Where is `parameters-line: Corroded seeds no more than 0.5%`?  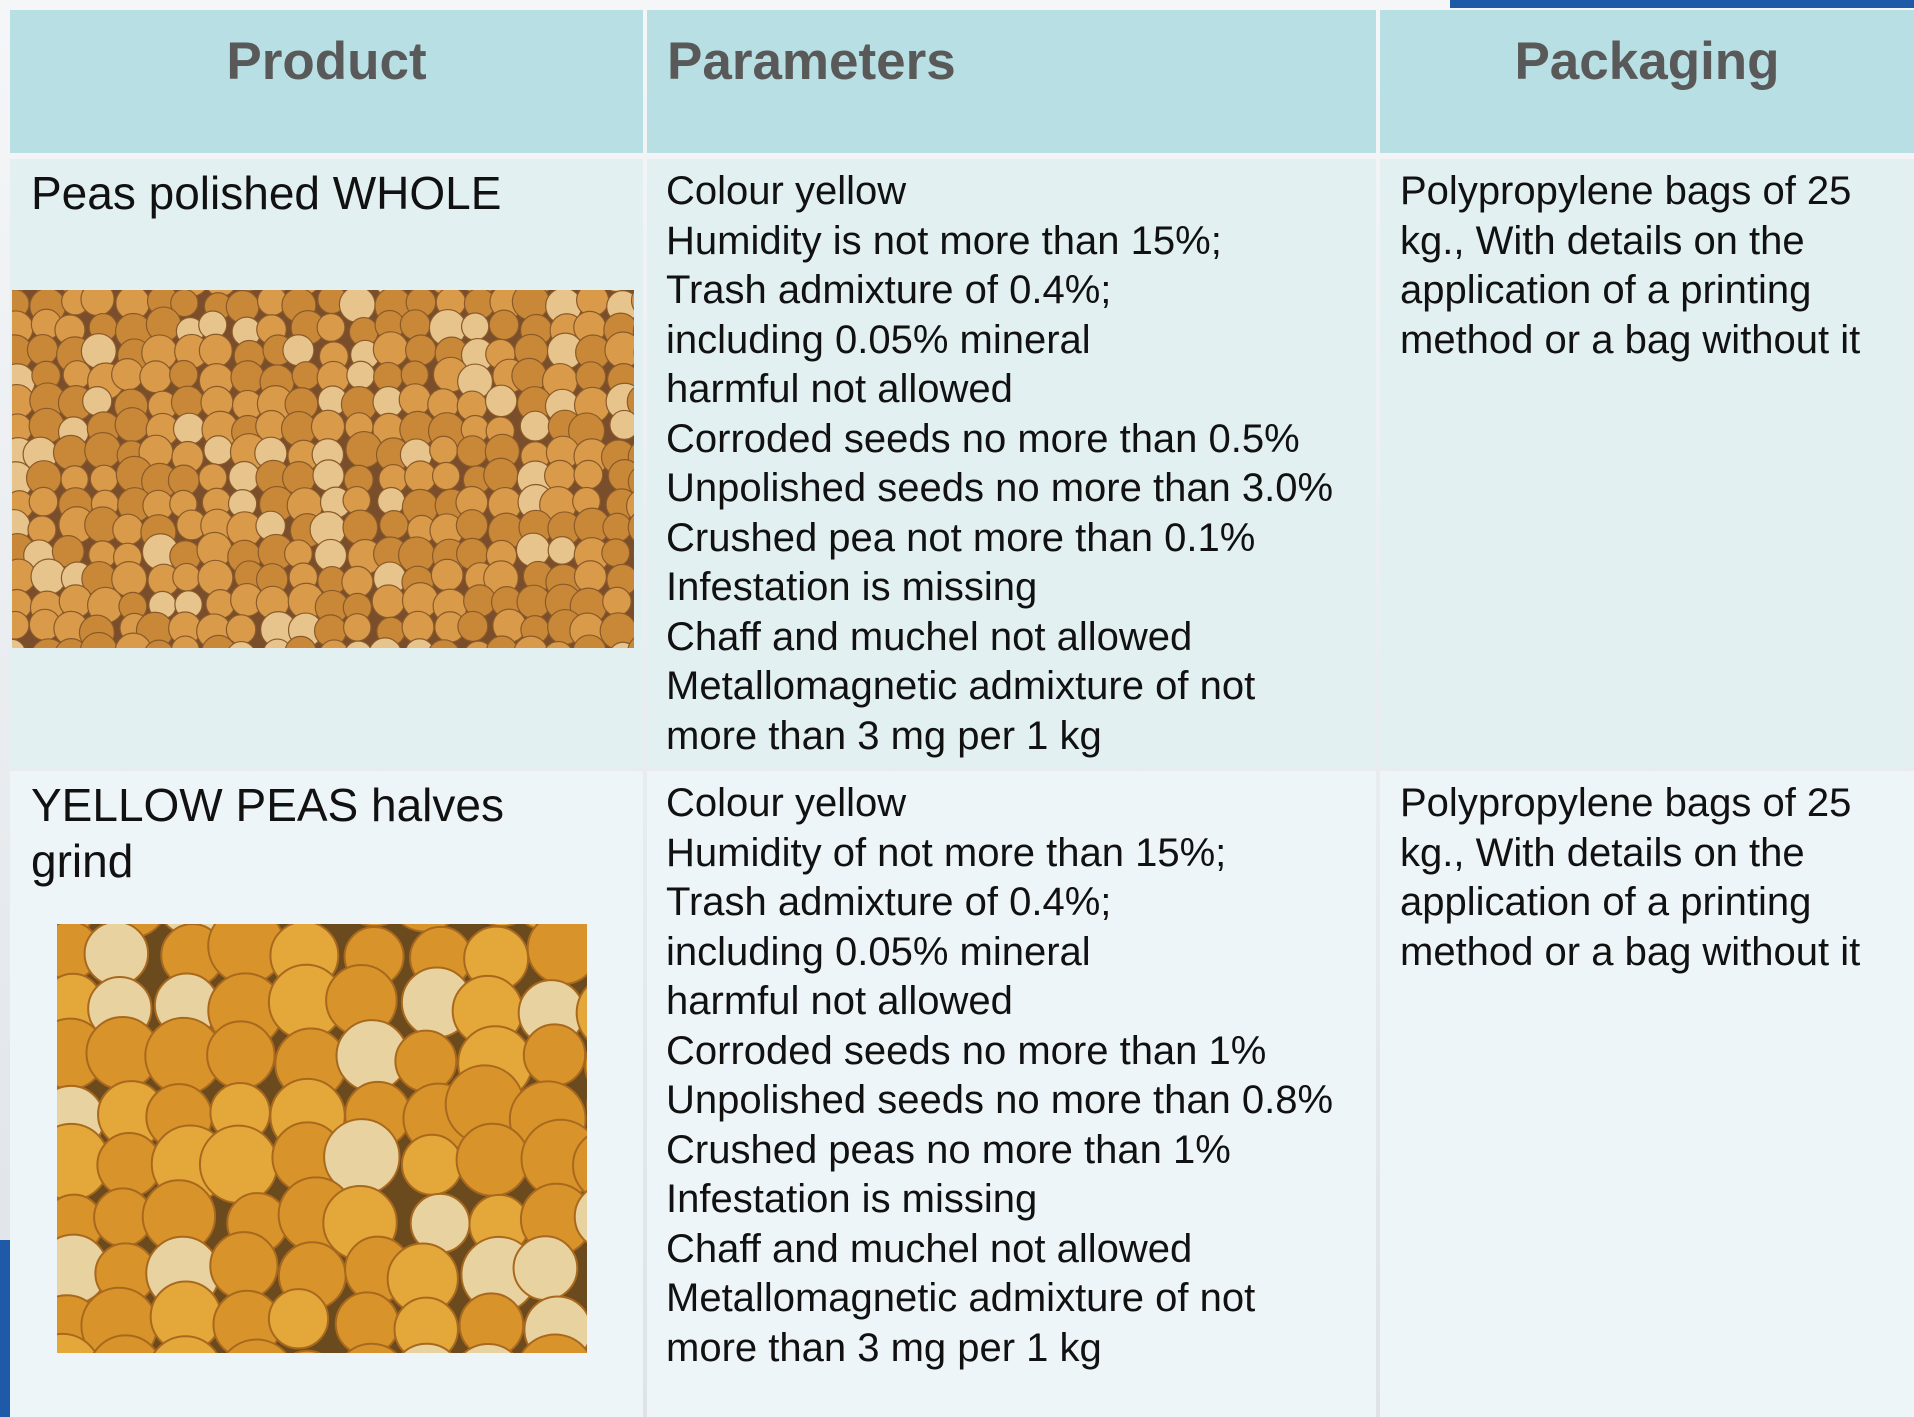
parameters-line: Corroded seeds no more than 0.5% is located at coordinates (983, 438).